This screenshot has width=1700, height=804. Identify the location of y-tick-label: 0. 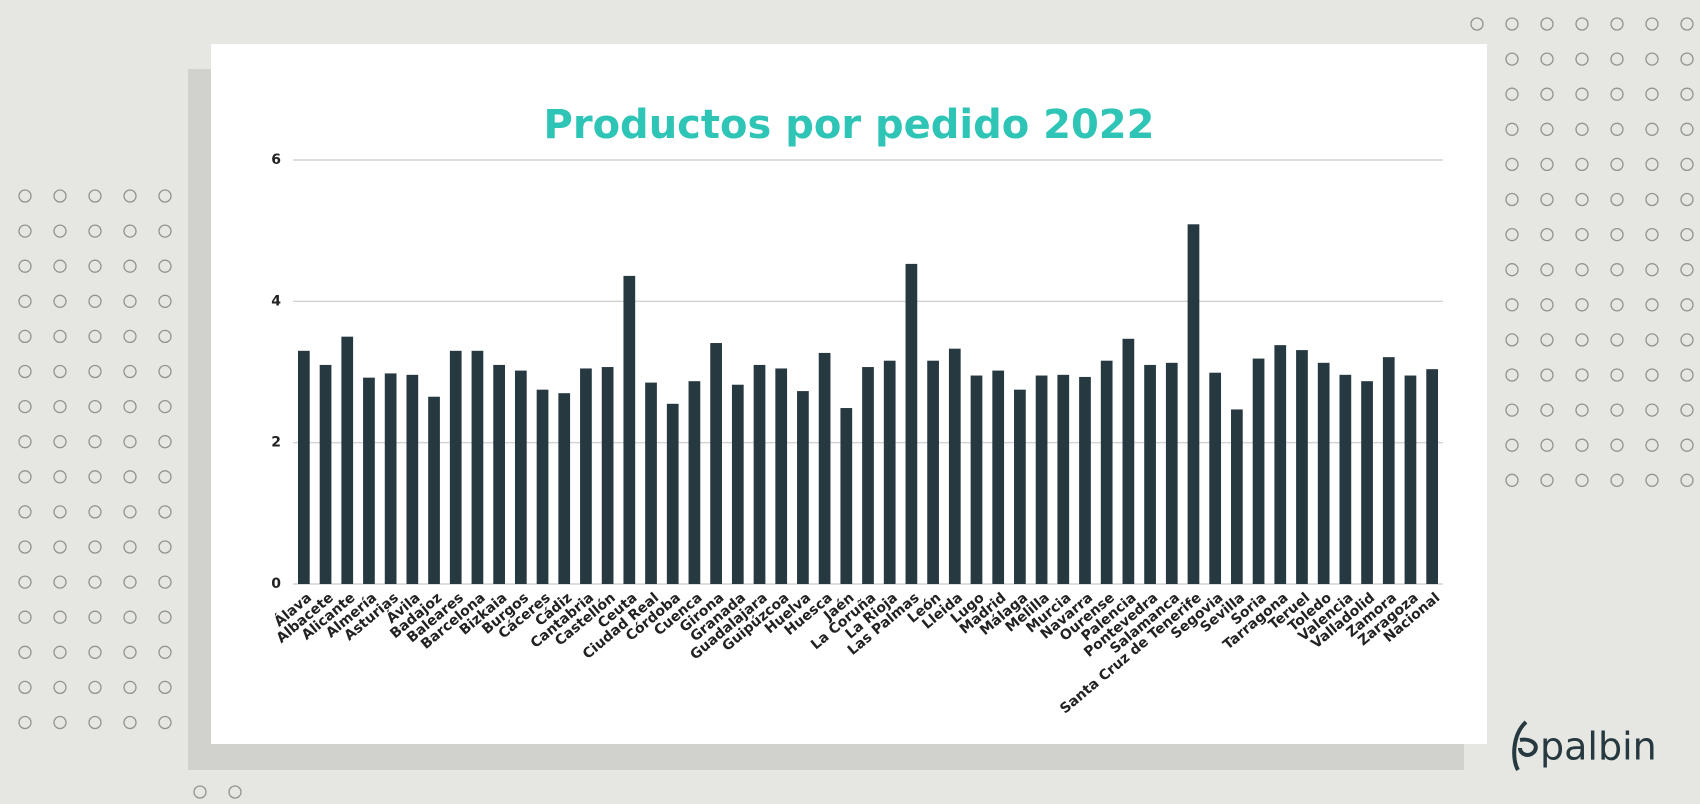
(276, 584).